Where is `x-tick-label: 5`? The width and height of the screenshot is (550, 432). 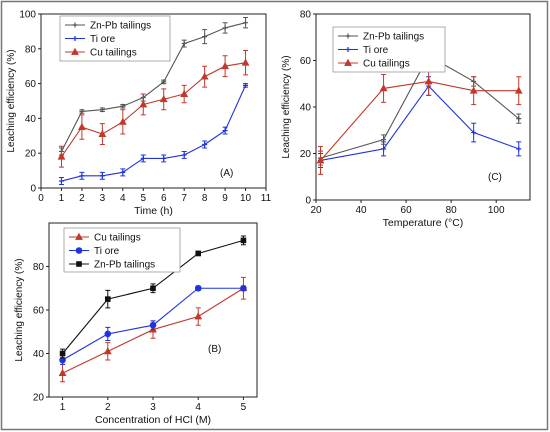 x-tick-label: 5 is located at coordinates (244, 407).